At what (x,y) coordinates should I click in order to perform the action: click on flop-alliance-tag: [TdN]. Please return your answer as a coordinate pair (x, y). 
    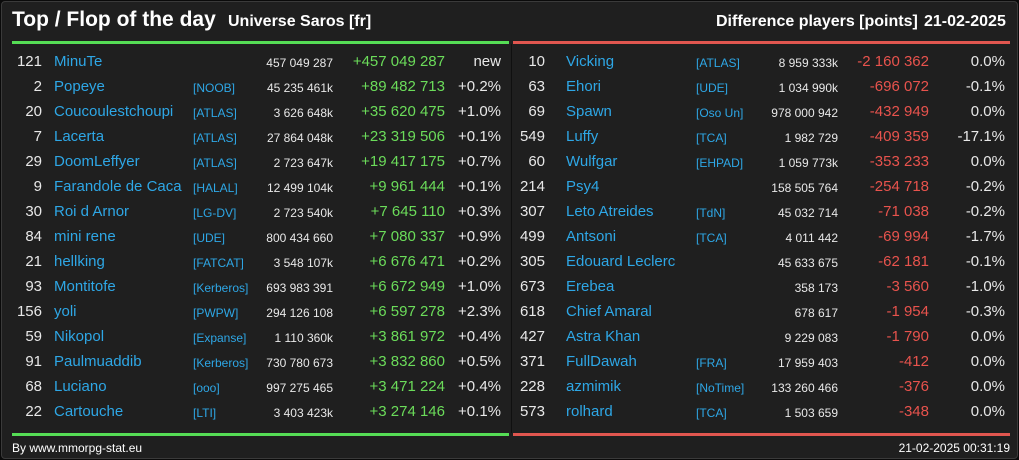
    Looking at the image, I should click on (711, 213).